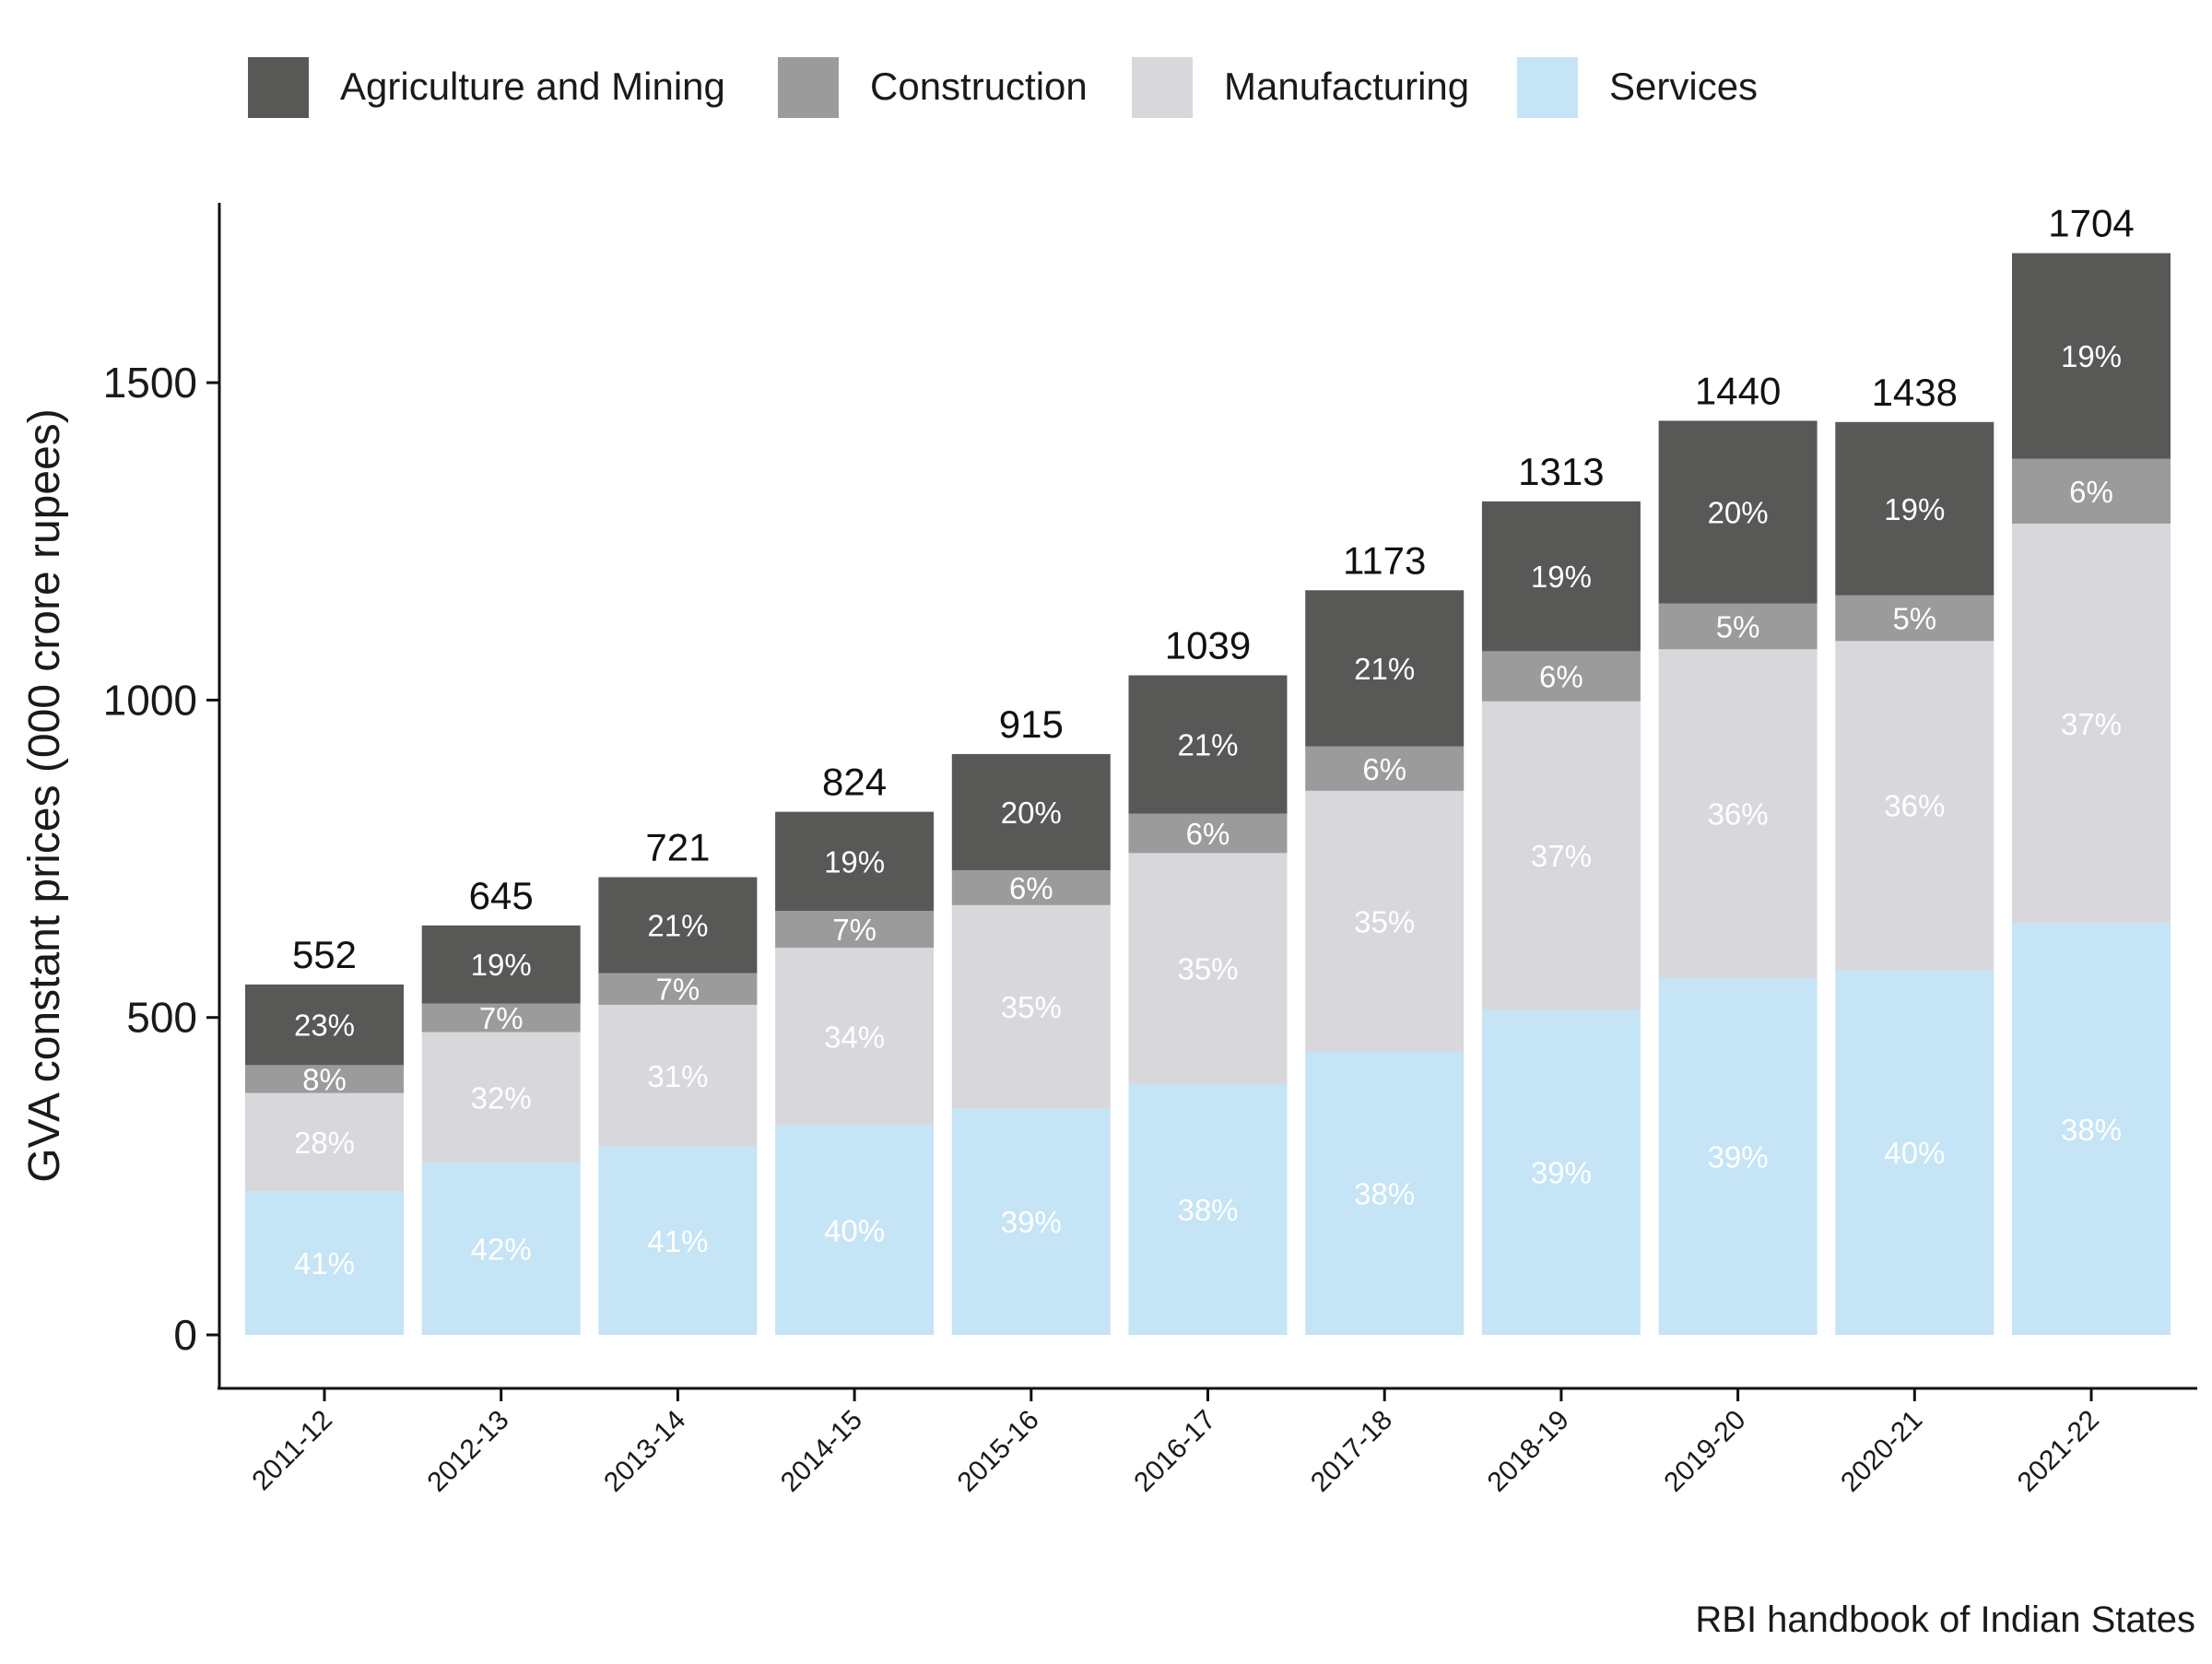  I want to click on data-label-agriculture-and-mining-2016-17: 21%, so click(1207, 745).